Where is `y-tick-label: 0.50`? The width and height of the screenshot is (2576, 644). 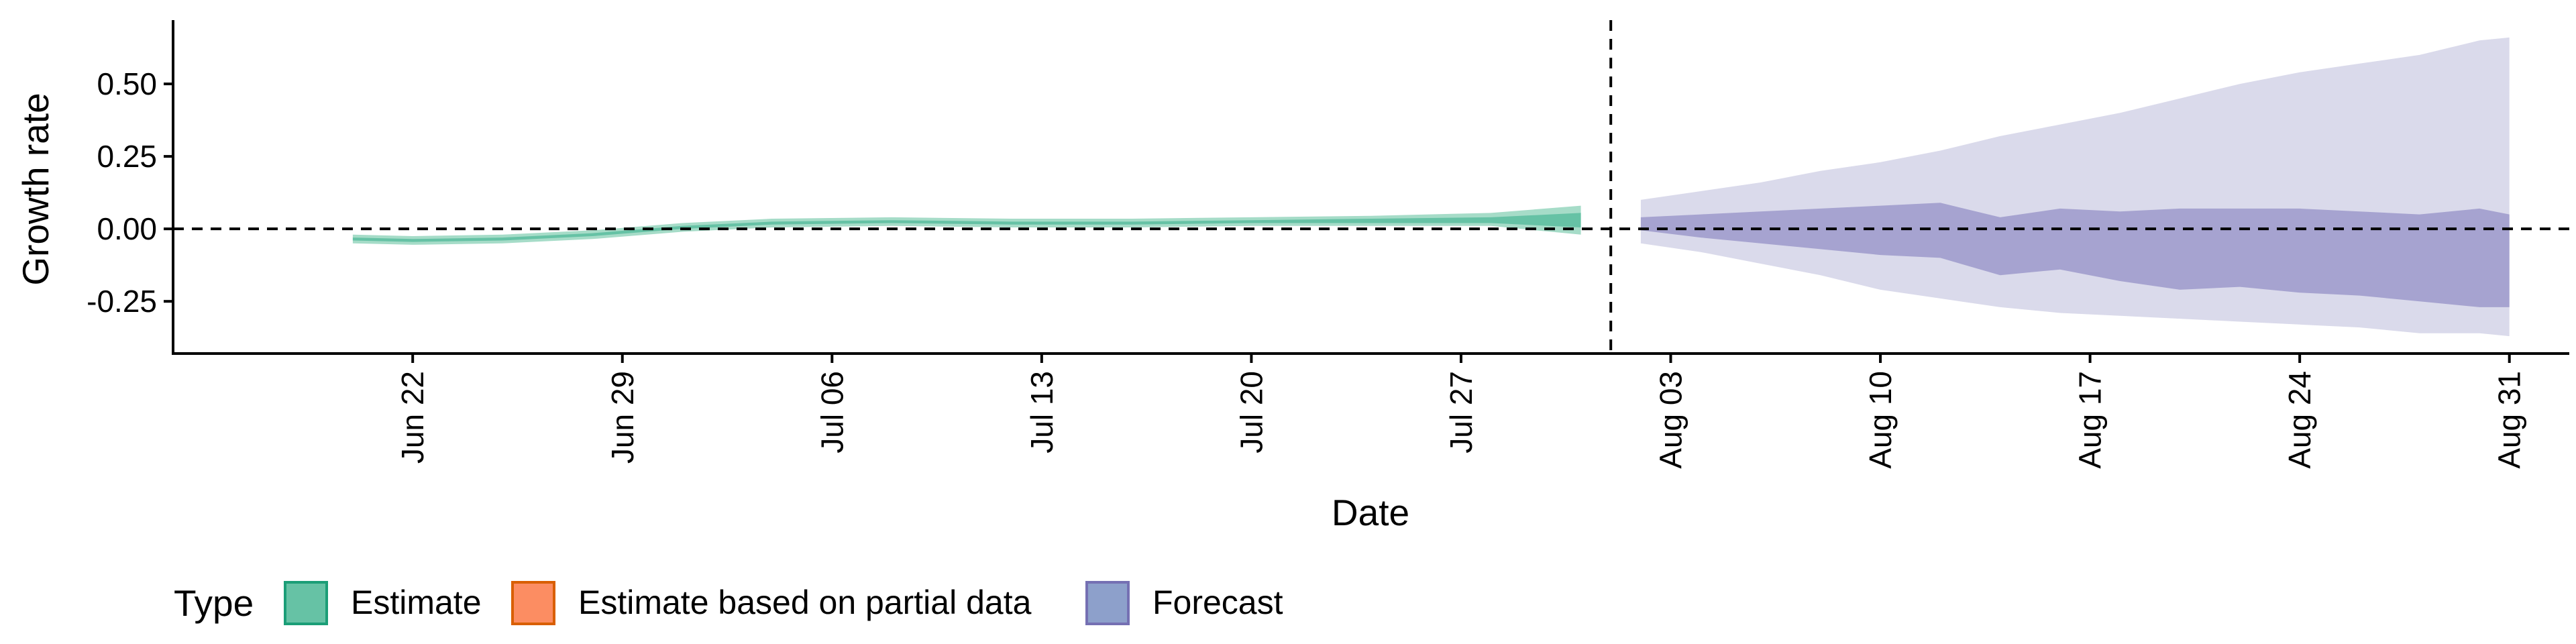 y-tick-label: 0.50 is located at coordinates (127, 83).